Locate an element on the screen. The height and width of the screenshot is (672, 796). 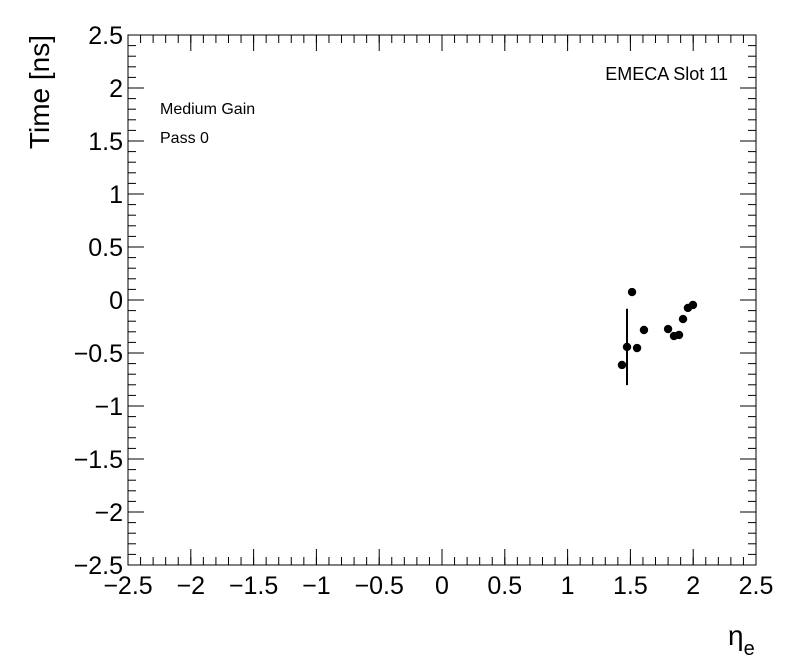
x-tick-label: −0.5 is located at coordinates (379, 586).